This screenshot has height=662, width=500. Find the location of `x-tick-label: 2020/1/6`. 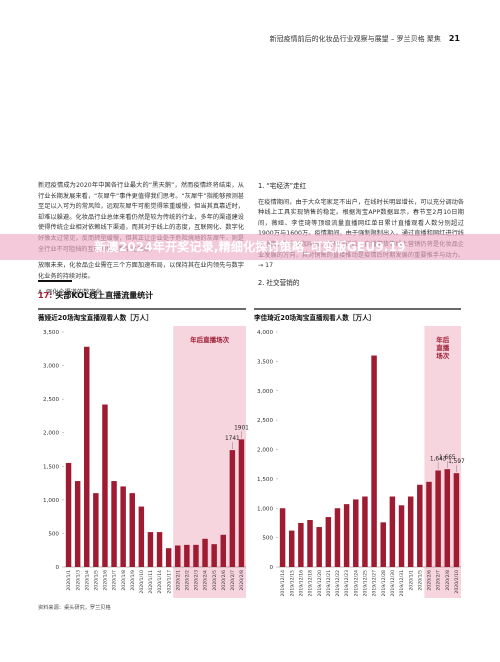

x-tick-label: 2020/1/6 is located at coordinates (106, 580).